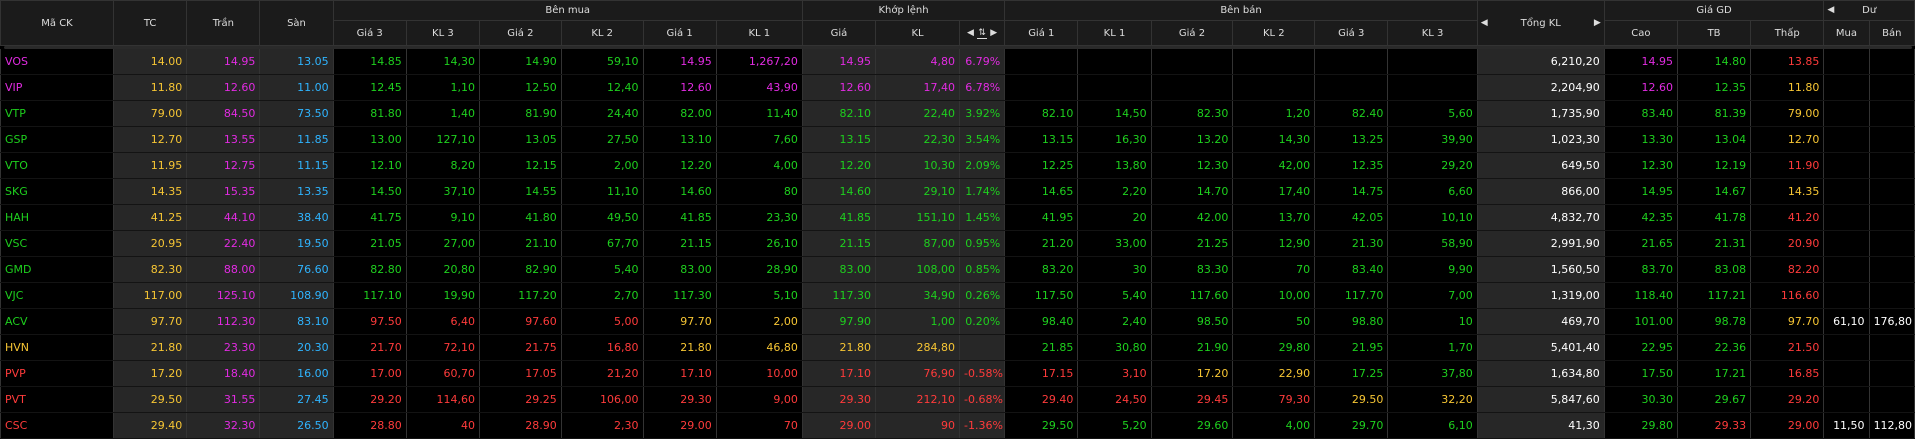 The width and height of the screenshot is (1915, 439). I want to click on col-buy-price-1: Giá 1, so click(679, 33).